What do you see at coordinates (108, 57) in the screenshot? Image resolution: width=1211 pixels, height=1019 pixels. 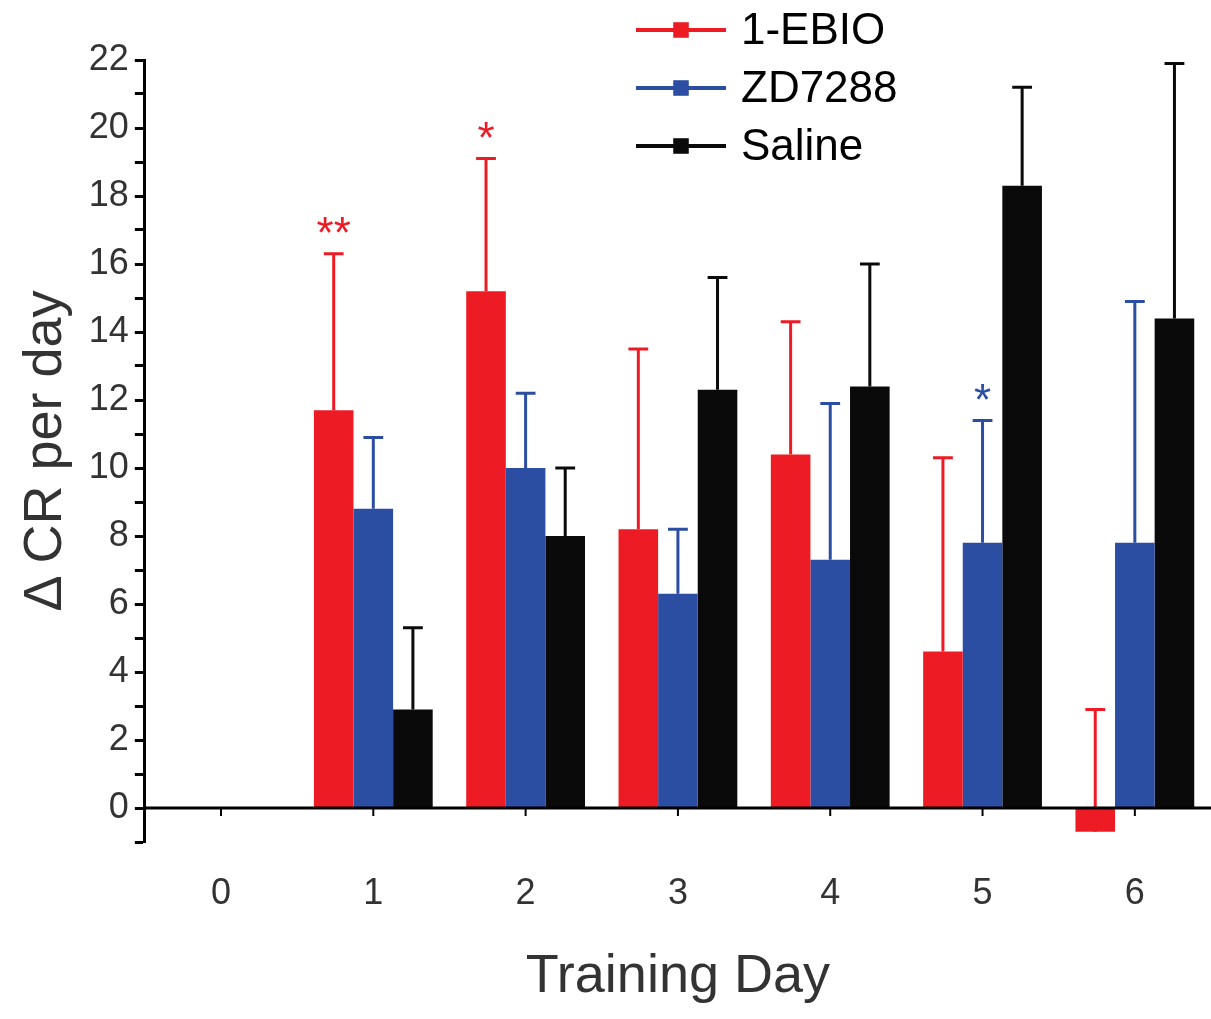 I see `y-tick-label: 22` at bounding box center [108, 57].